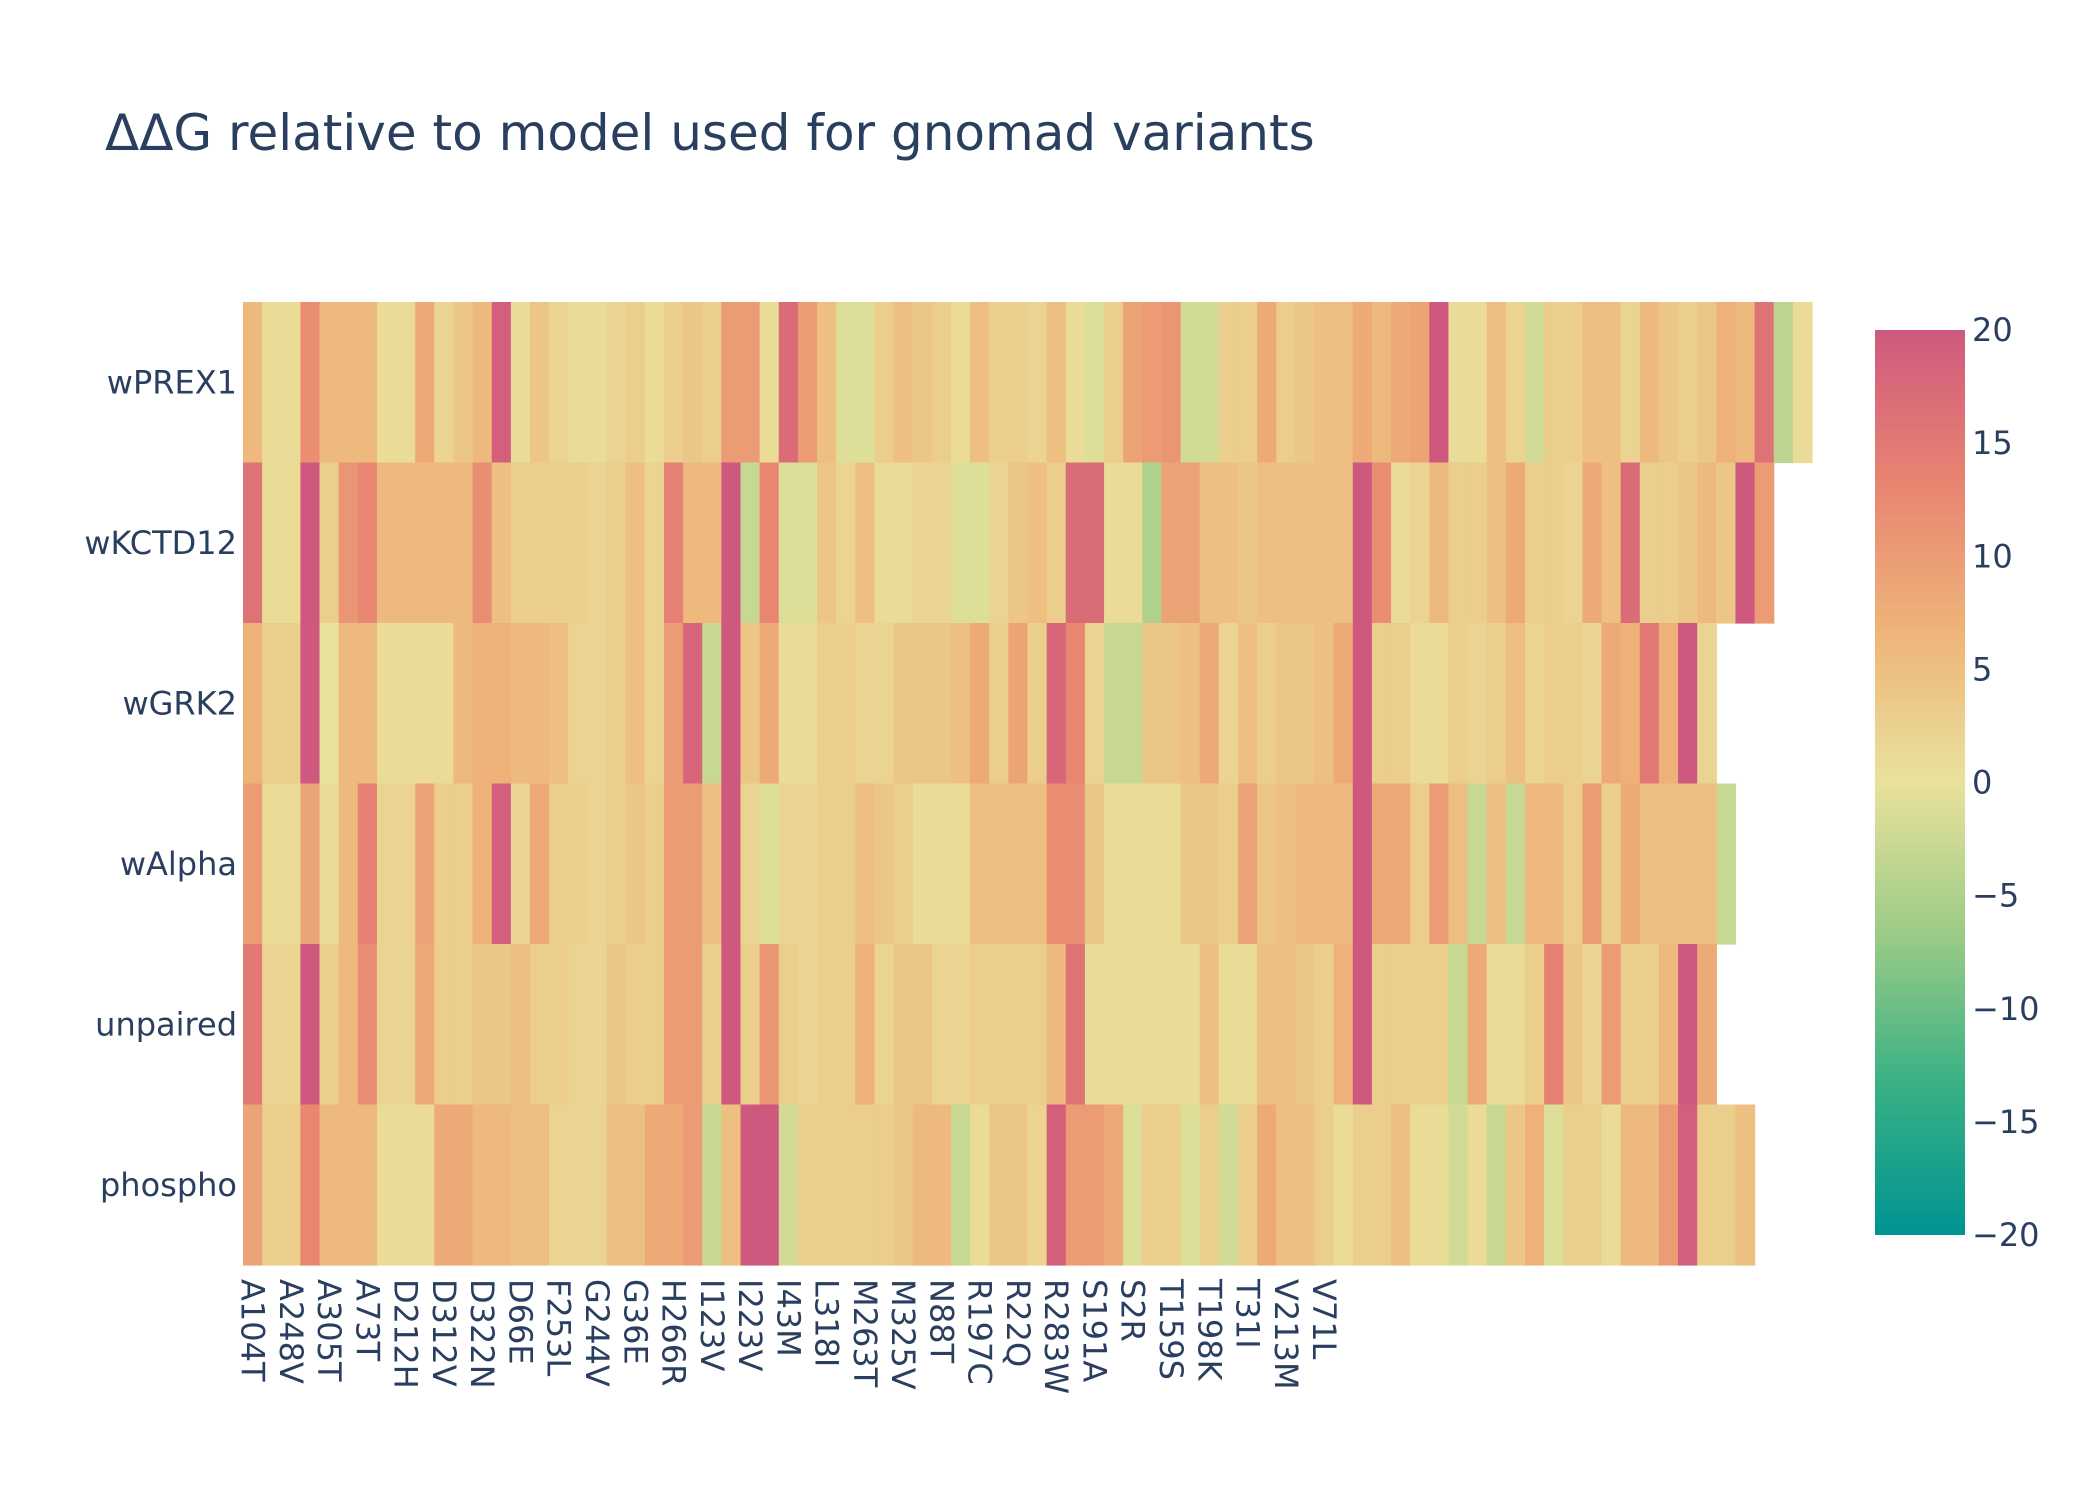 The width and height of the screenshot is (2100, 1500). Describe the element at coordinates (1324, 1319) in the screenshot. I see `x-tick-label: V71L` at that location.